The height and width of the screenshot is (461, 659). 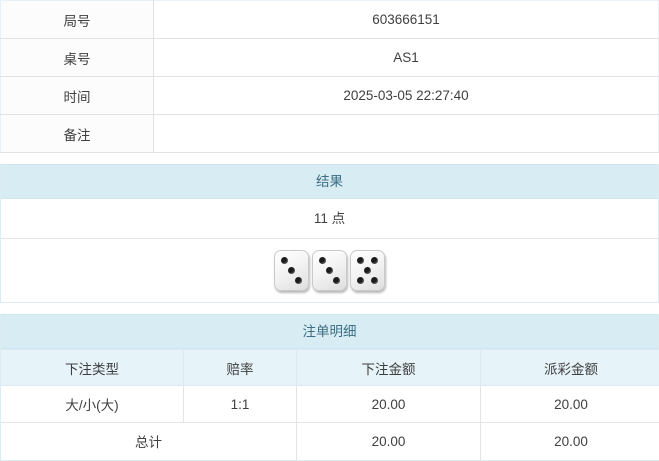 I want to click on table-row: 备注, so click(x=329, y=133).